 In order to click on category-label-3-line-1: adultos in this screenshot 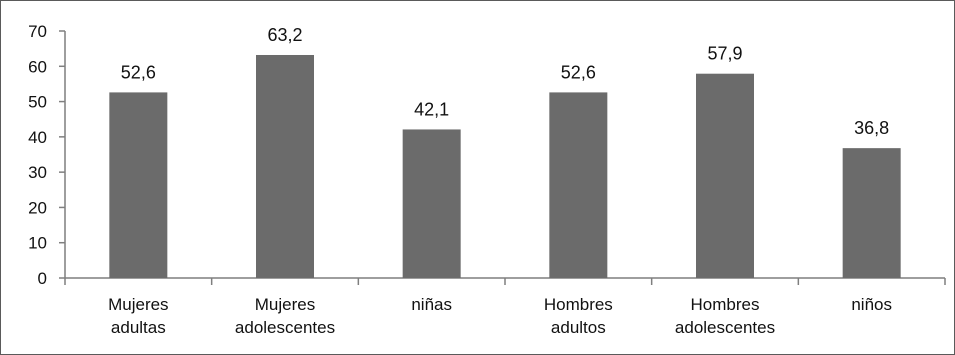, I will do `click(578, 327)`.